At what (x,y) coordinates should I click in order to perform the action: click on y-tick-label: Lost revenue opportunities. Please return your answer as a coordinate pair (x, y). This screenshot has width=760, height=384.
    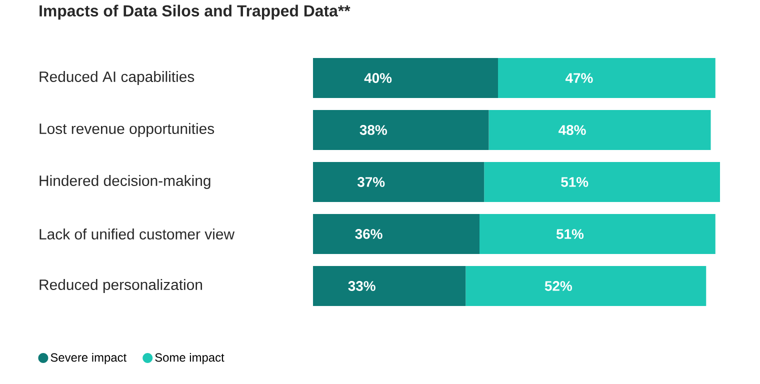
    Looking at the image, I should click on (127, 130).